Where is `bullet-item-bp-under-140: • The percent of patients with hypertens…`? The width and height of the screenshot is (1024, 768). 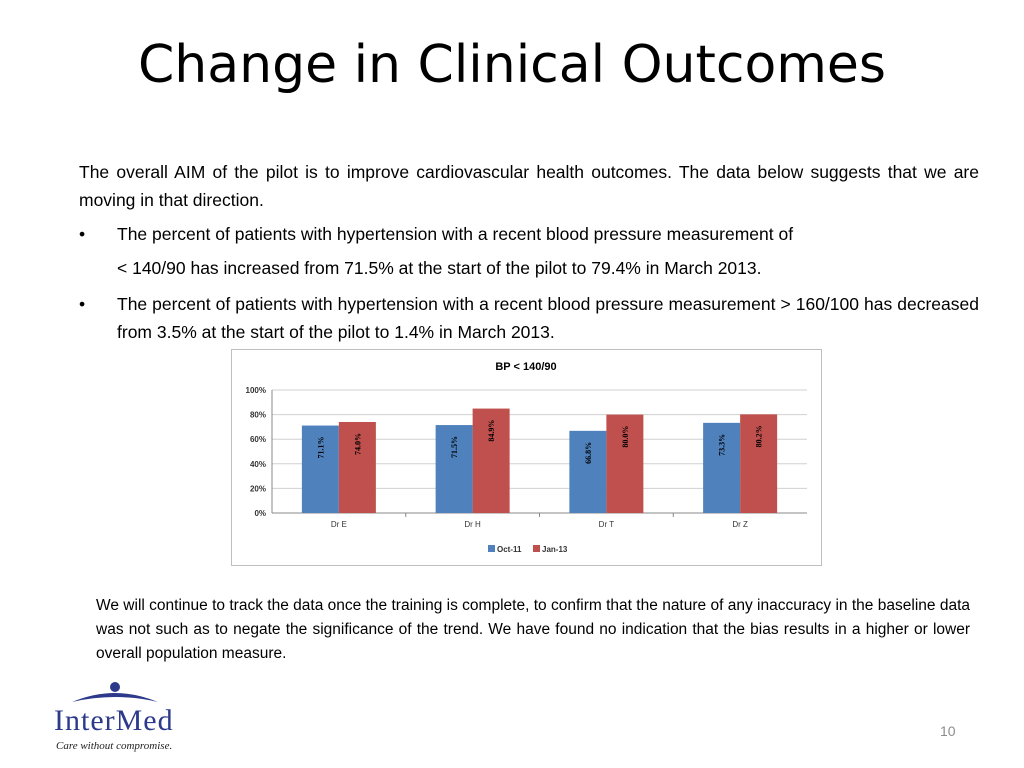
bullet-item-bp-under-140: • The percent of patients with hypertens… is located at coordinates (529, 251).